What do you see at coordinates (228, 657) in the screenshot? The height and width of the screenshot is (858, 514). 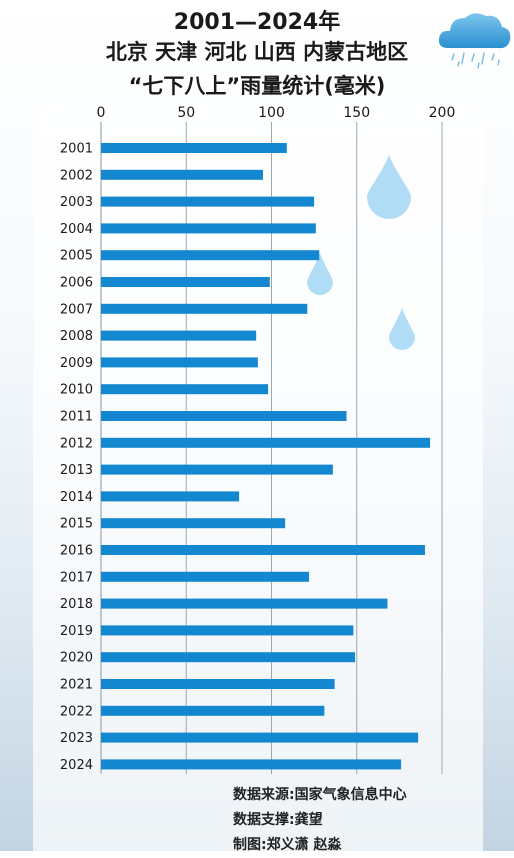 I see `bar-2020` at bounding box center [228, 657].